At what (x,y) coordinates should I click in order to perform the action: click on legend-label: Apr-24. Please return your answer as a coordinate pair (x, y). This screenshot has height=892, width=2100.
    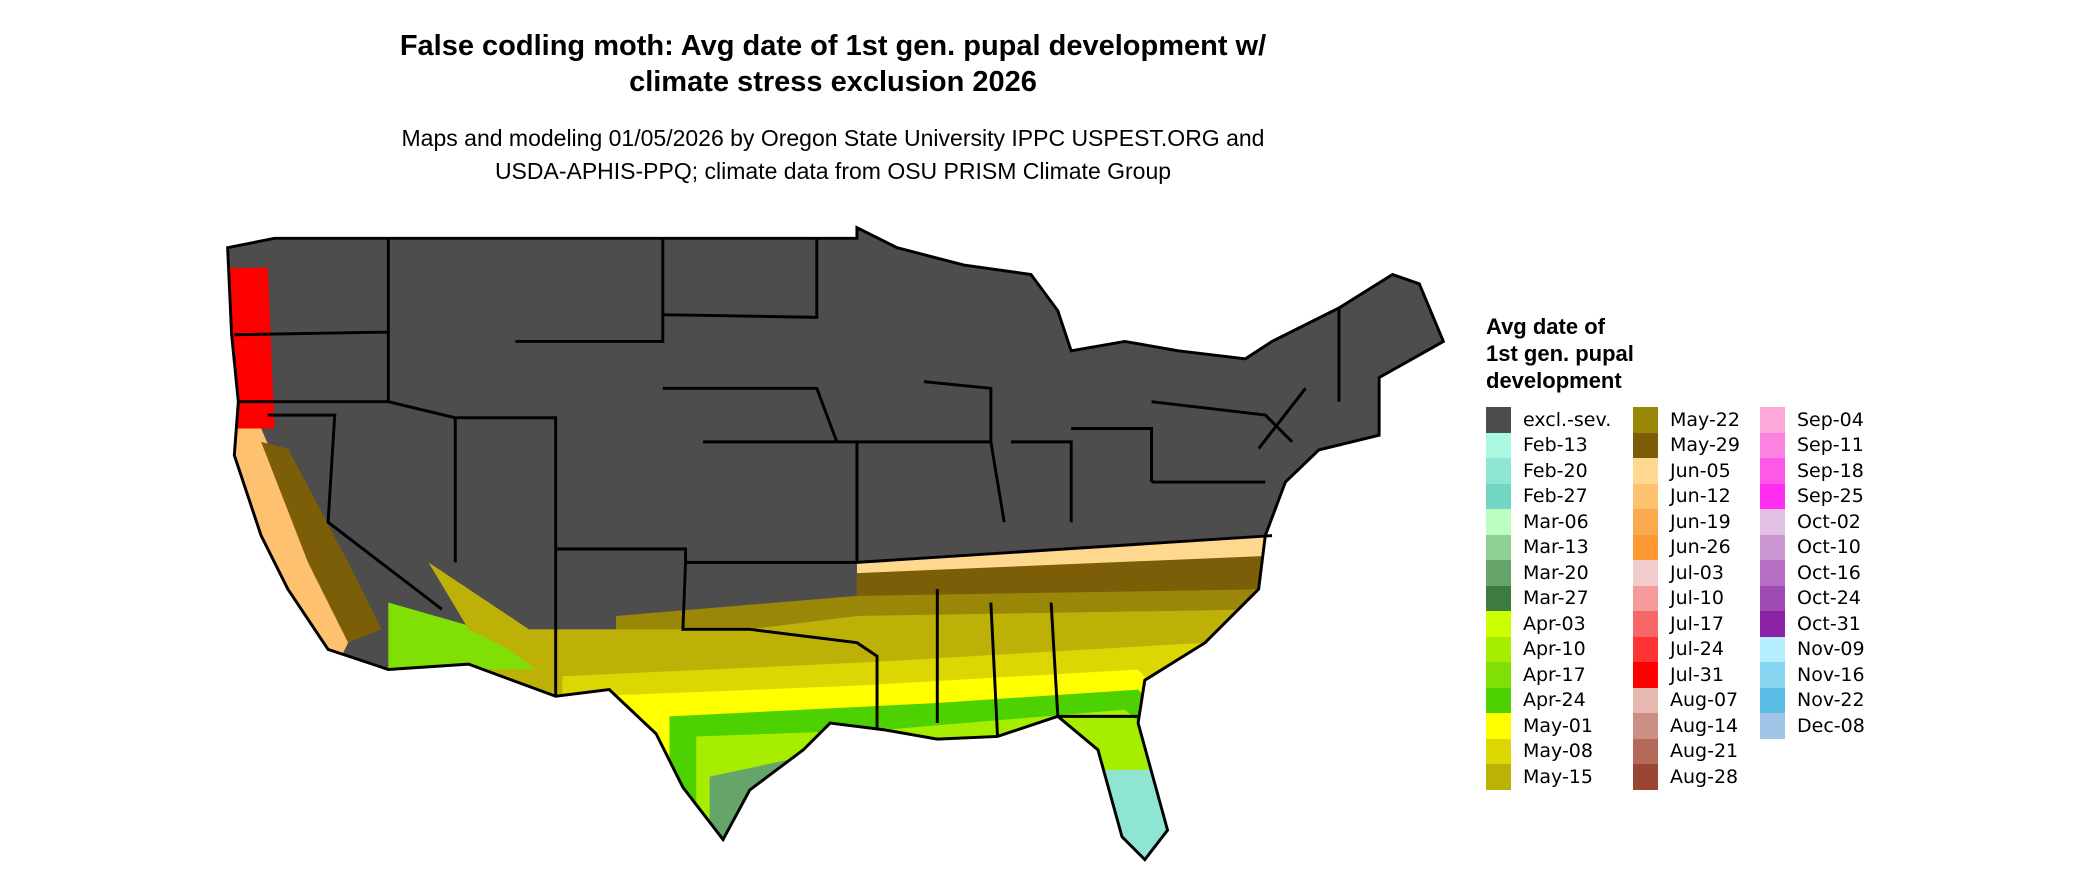
    Looking at the image, I should click on (1554, 700).